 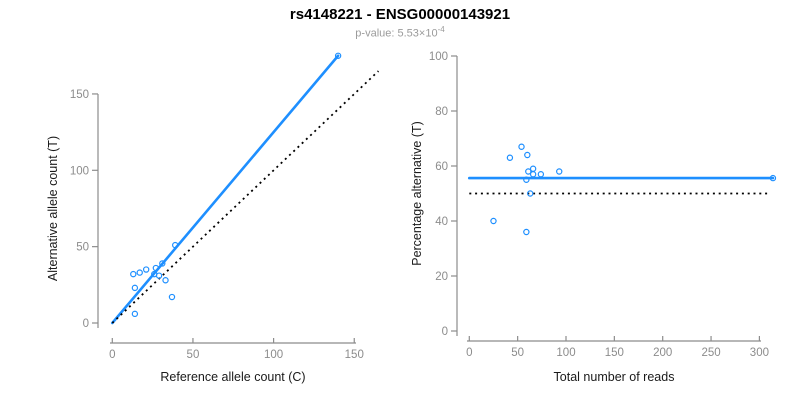 What do you see at coordinates (417, 193) in the screenshot?
I see `y-axis-title: Percentage alternative (T)` at bounding box center [417, 193].